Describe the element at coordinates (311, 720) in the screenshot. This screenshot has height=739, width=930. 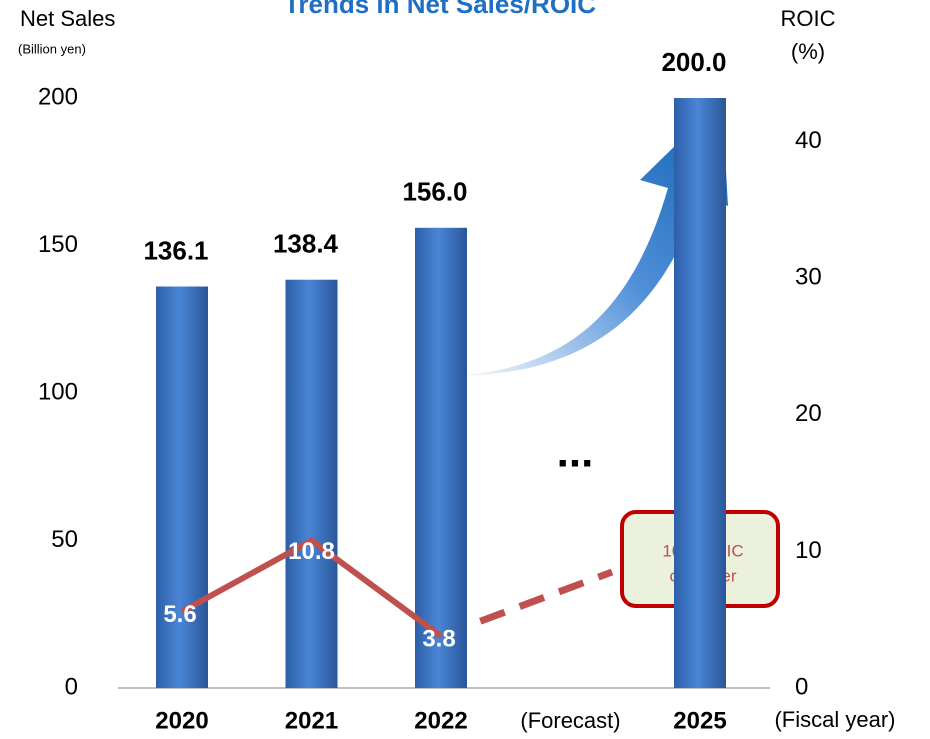
I see `x-tick-label: 2021` at that location.